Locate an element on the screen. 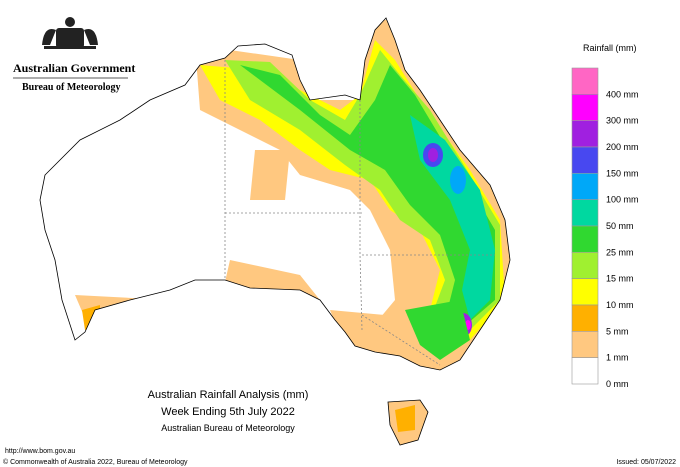 The image size is (680, 467). legend-label: 0 mm is located at coordinates (617, 384).